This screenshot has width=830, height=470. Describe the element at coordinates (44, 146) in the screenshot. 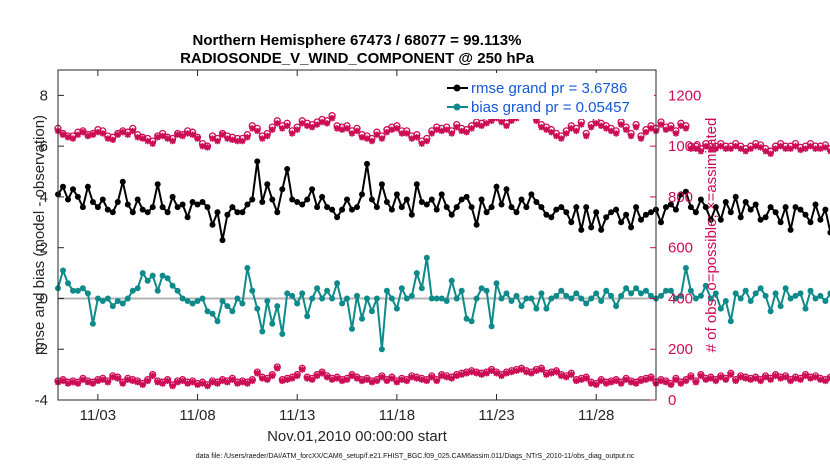

I see `y-tick-label: 6` at that location.